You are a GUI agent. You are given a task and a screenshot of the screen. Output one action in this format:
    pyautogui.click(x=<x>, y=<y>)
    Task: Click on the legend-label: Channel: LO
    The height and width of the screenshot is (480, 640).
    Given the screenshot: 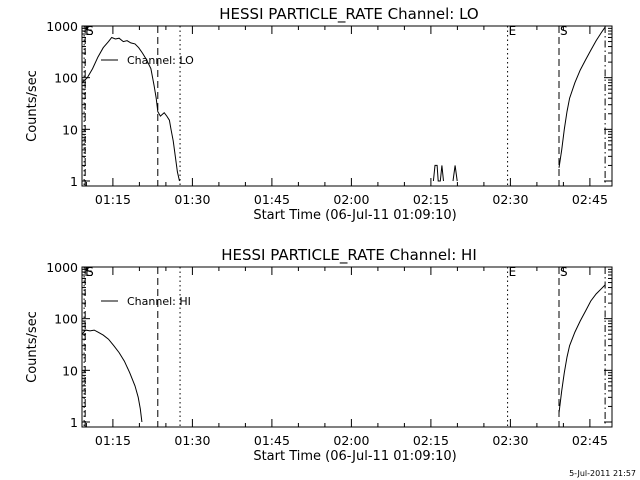 What is the action you would take?
    pyautogui.click(x=160, y=60)
    